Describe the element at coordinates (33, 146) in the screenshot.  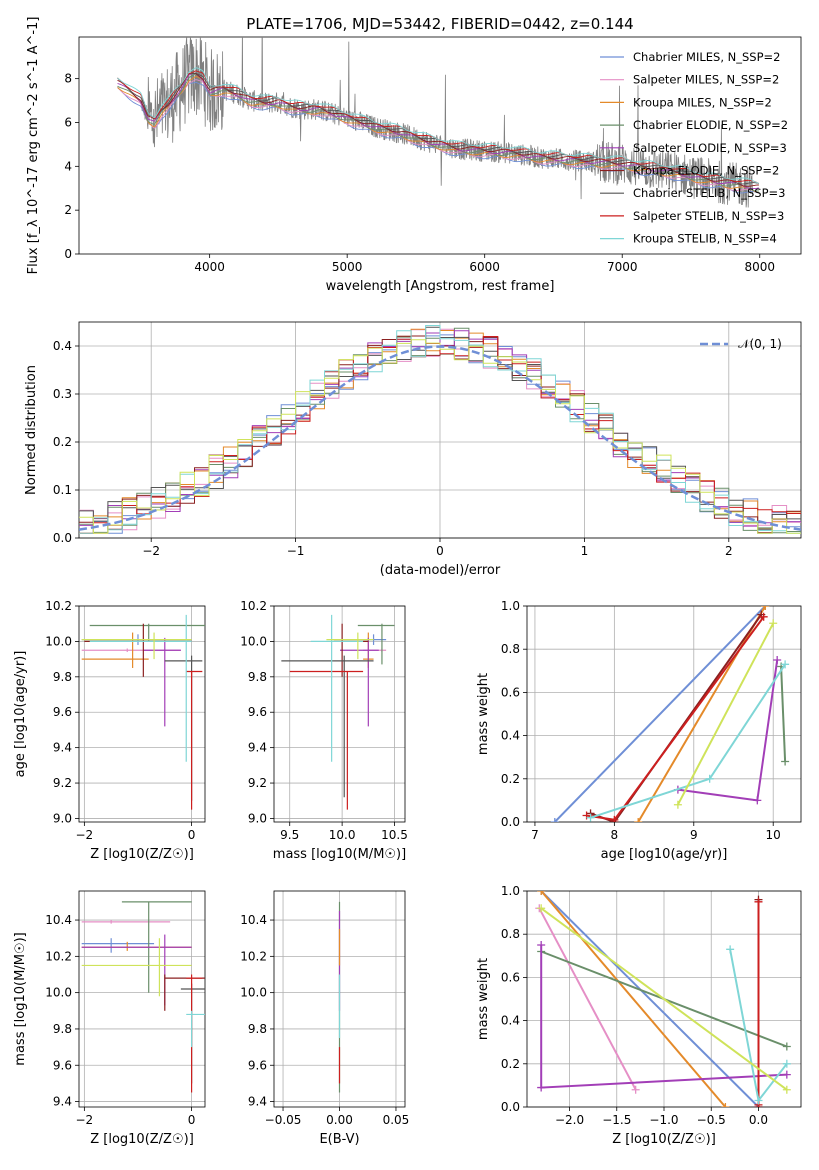
I see `spectrum-ylabel: Flux [f_λ 10^-17 erg cm^-2 s^-1 A^-1]` at that location.